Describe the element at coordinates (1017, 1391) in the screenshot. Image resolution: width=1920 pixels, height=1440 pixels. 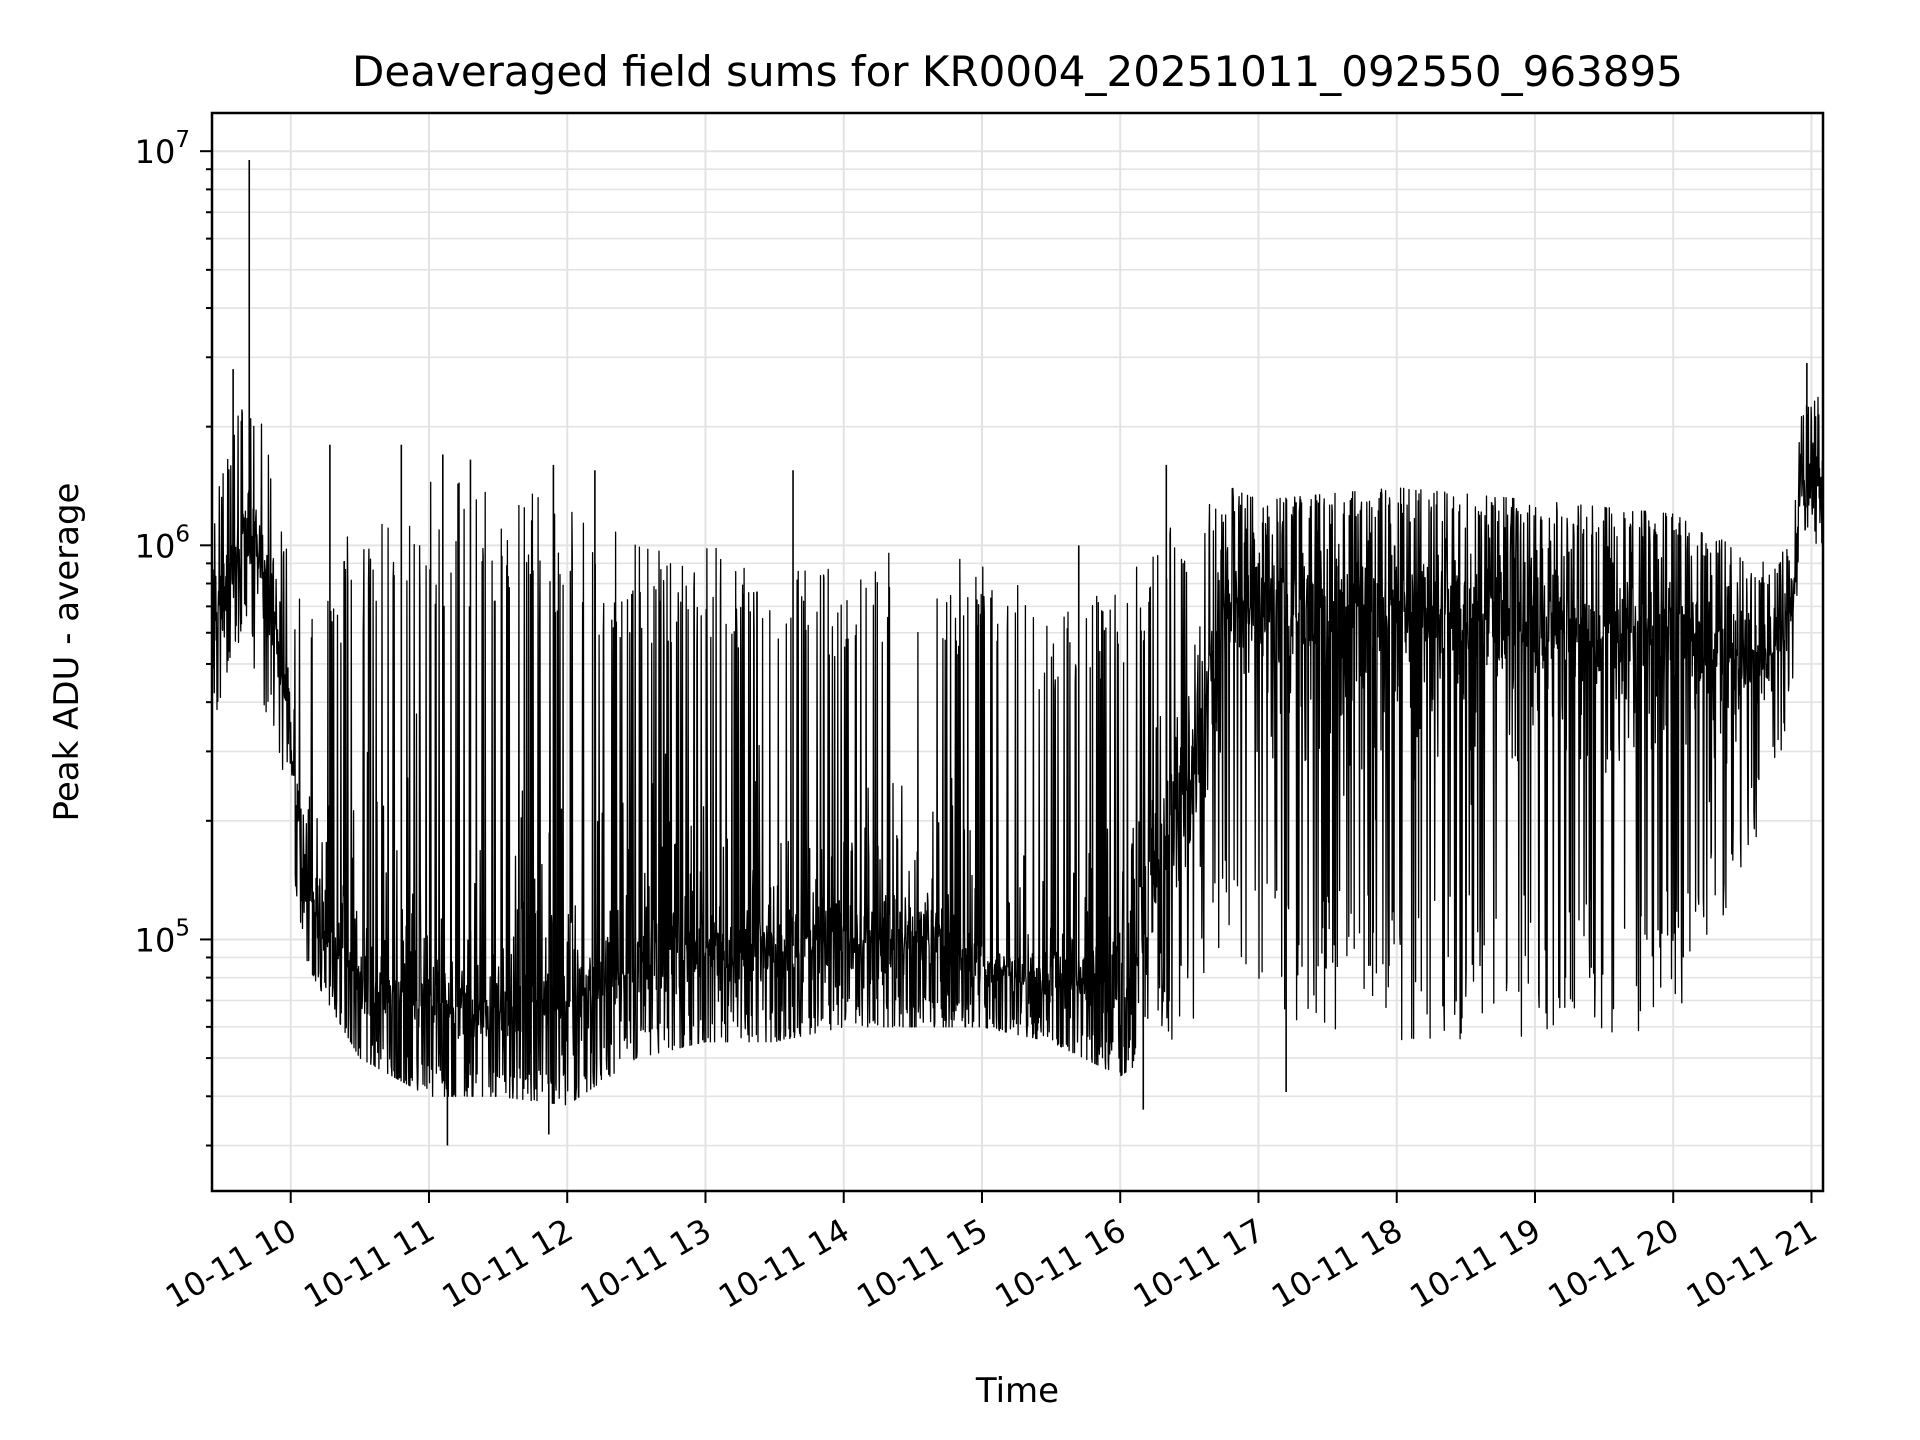
I see `x-axis-label: Time` at that location.